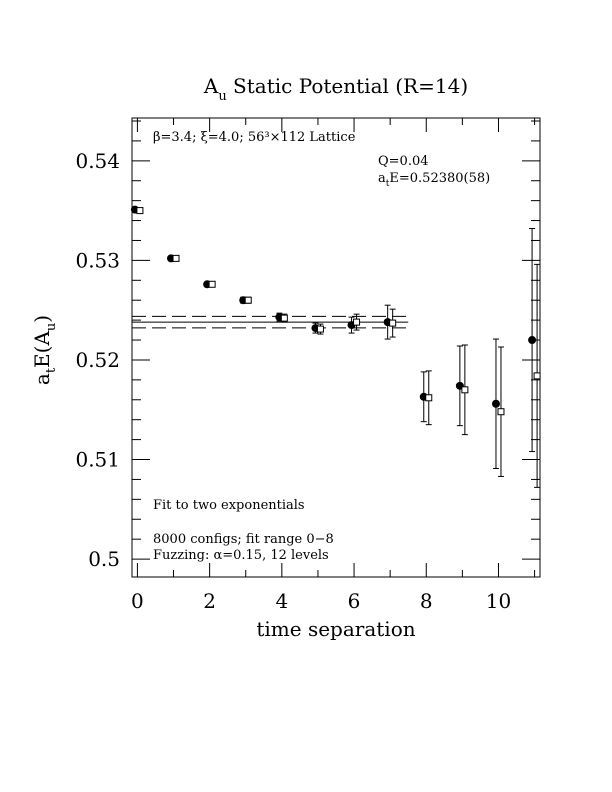  I want to click on fuzzing-annotation: Fuzzing: α=0.15, 12 levels, so click(241, 555).